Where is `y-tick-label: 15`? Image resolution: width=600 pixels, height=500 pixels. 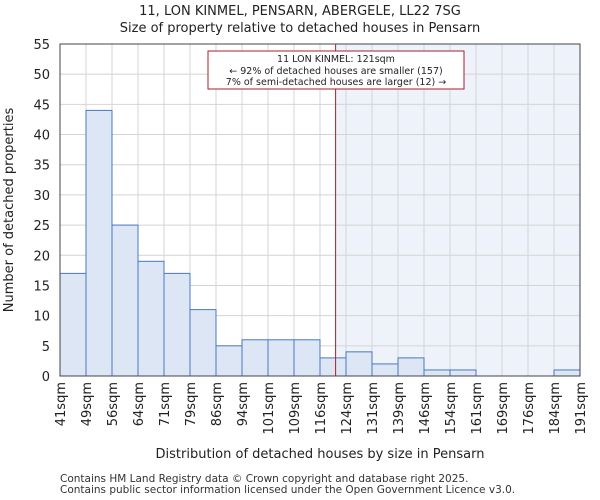
y-tick-label: 15 is located at coordinates (41, 286).